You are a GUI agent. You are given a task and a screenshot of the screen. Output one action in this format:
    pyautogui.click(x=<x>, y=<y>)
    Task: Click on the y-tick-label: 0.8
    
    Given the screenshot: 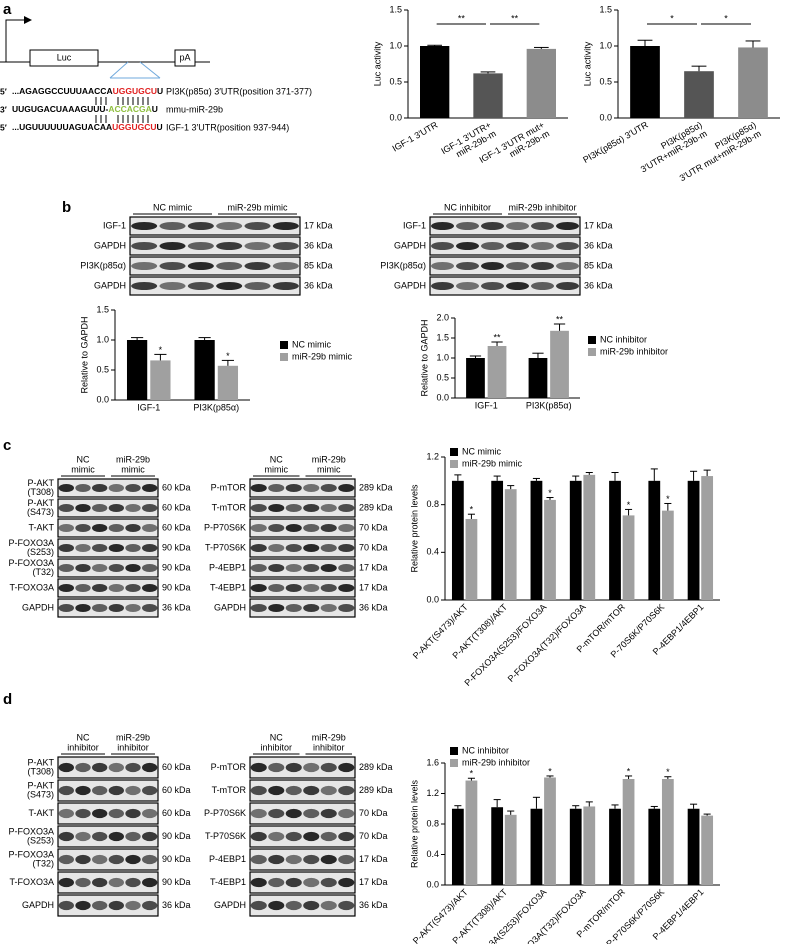 What is the action you would take?
    pyautogui.click(x=432, y=823)
    